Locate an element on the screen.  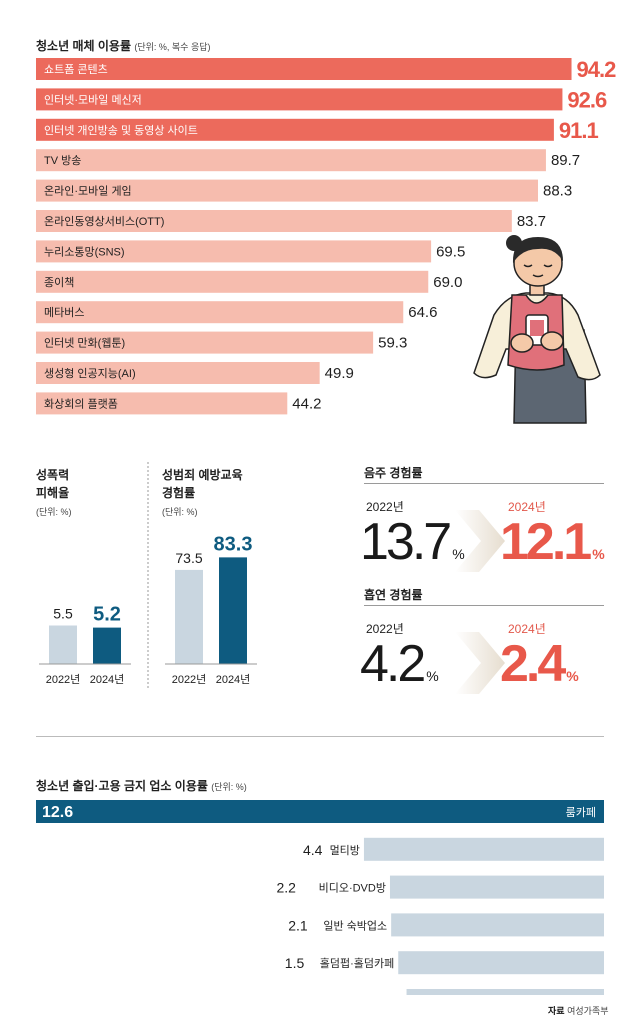
smoking-value-2024-num: 2.4 is located at coordinates (533, 664).